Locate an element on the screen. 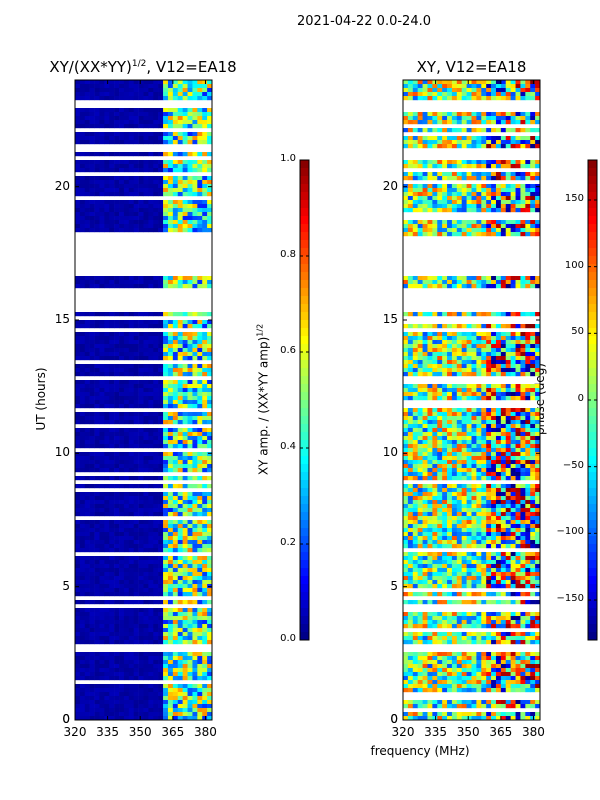  colorbar-segment is located at coordinates (304, 492).